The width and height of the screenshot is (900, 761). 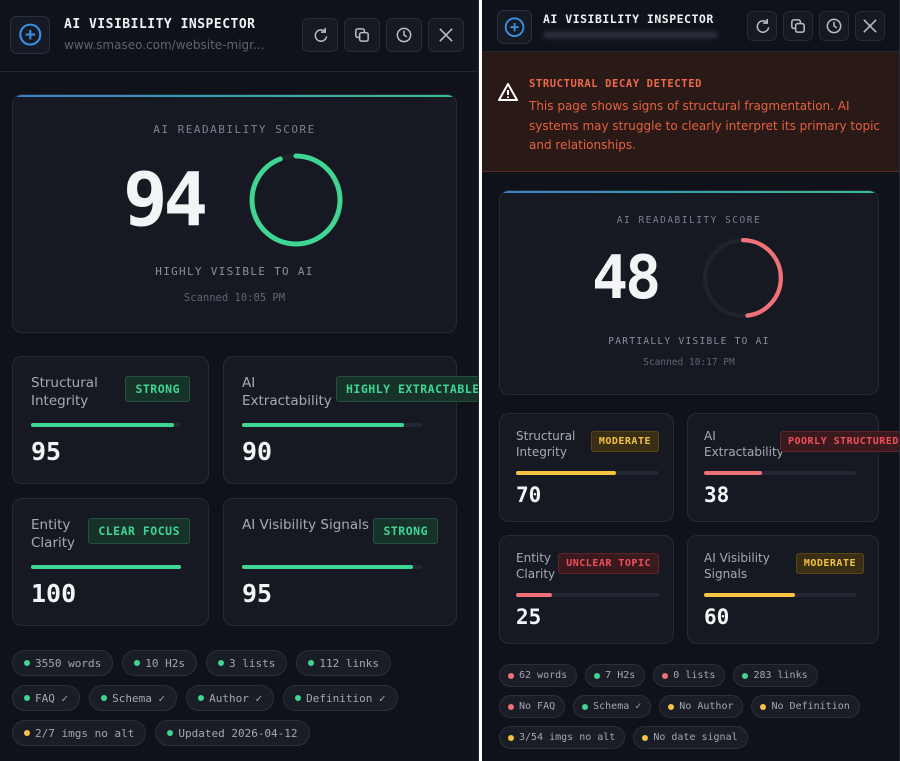 I want to click on metric-value: 70, so click(x=529, y=495).